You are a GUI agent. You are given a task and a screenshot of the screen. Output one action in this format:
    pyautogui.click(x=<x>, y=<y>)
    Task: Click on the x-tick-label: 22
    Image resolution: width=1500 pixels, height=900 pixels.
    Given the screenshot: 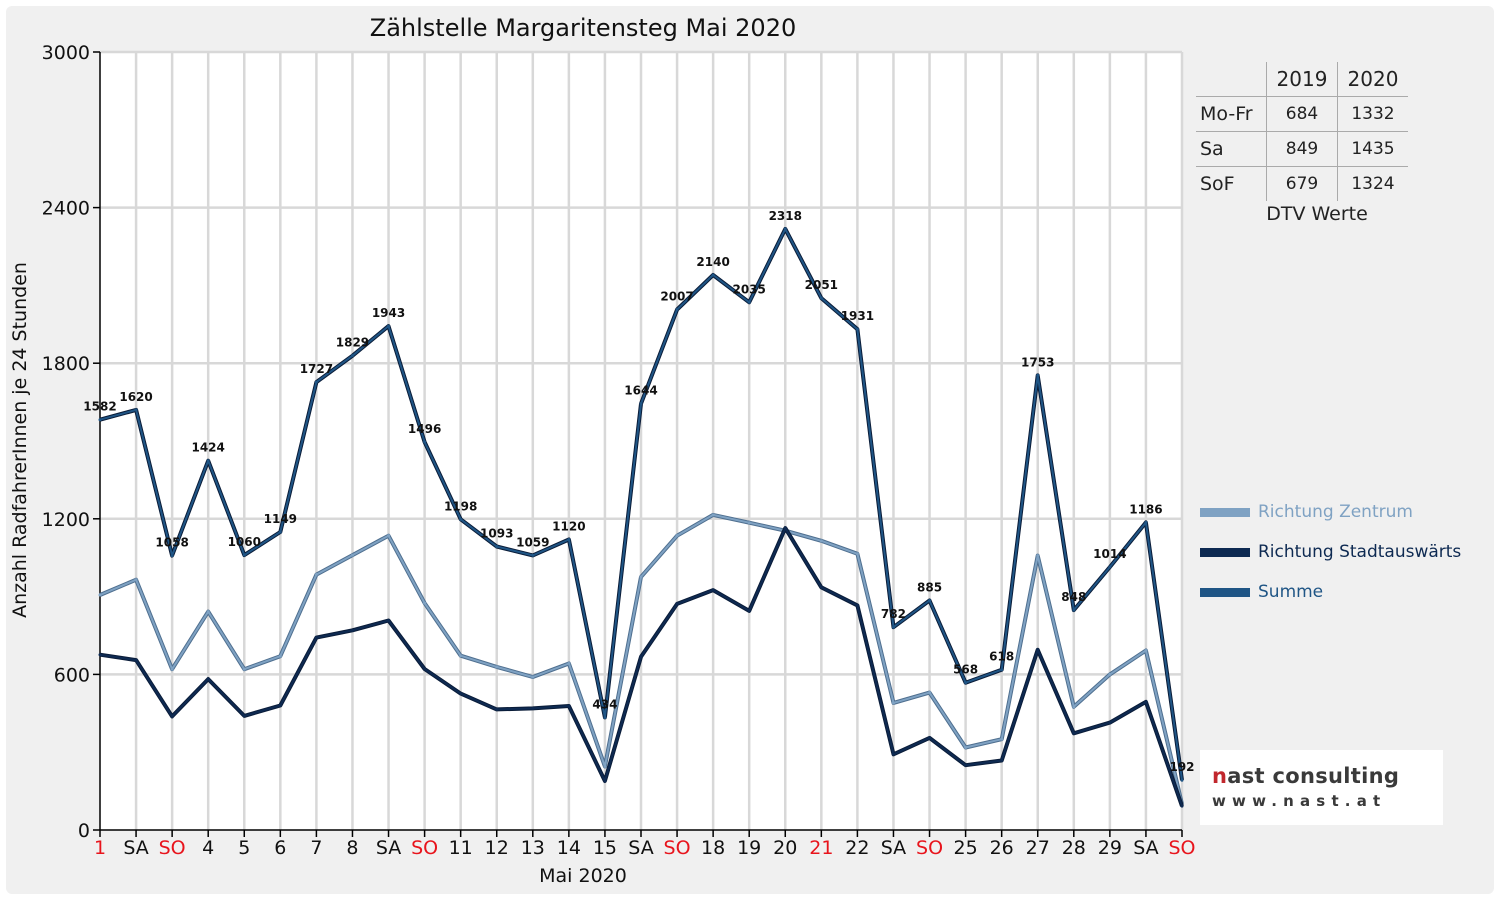 What is the action you would take?
    pyautogui.click(x=857, y=848)
    